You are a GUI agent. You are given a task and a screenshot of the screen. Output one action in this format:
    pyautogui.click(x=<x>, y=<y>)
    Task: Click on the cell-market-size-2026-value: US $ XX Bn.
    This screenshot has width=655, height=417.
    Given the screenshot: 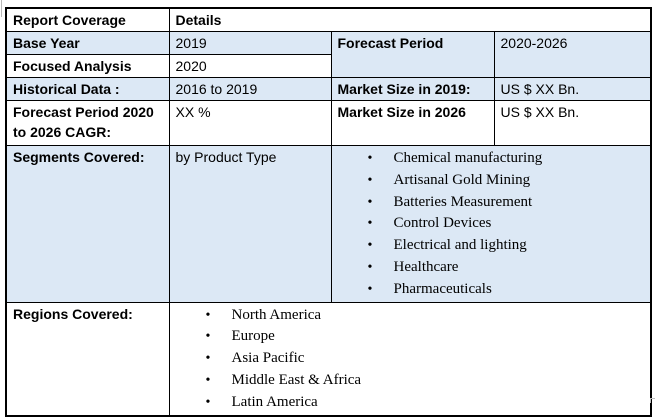 What is the action you would take?
    pyautogui.click(x=572, y=123)
    